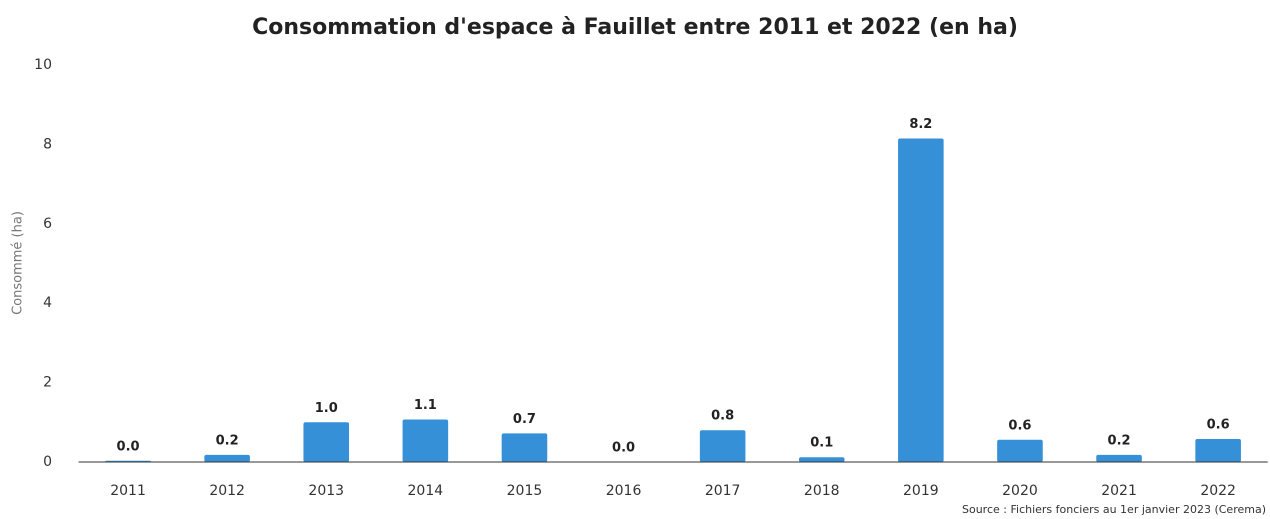  Describe the element at coordinates (47, 383) in the screenshot. I see `y-tick-label: 2` at that location.